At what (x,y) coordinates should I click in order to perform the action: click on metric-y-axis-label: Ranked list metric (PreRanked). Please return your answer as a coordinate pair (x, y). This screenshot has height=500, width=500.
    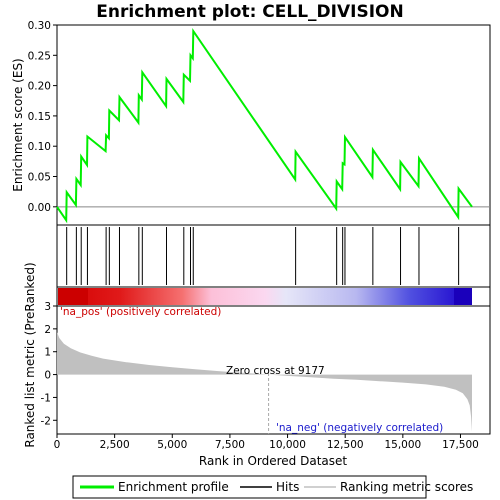
    Looking at the image, I should click on (30, 354).